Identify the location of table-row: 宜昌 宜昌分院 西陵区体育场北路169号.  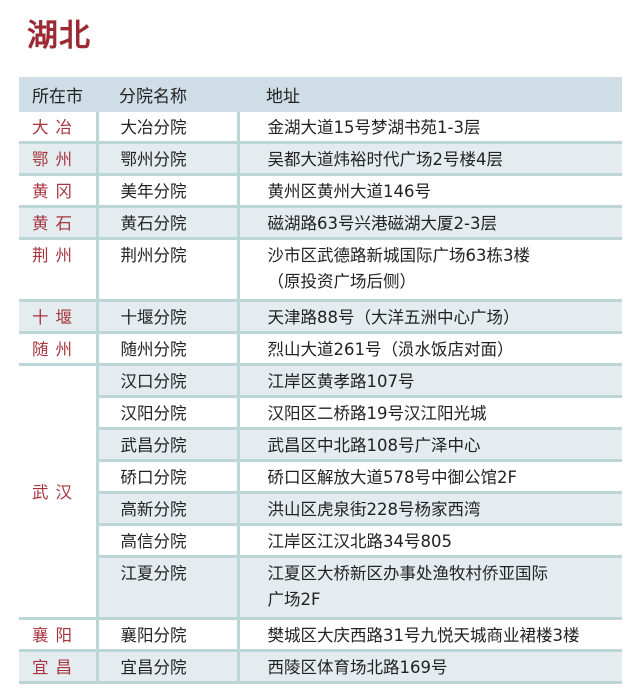
(320, 667).